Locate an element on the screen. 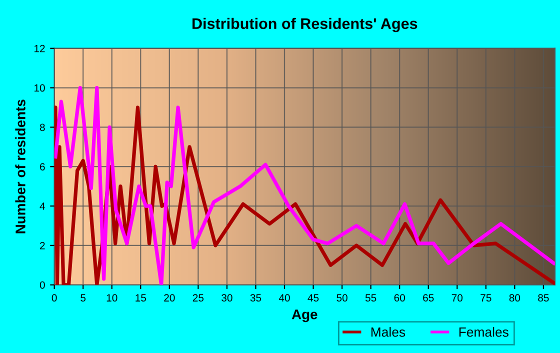  x-tick-label: 15 is located at coordinates (141, 298).